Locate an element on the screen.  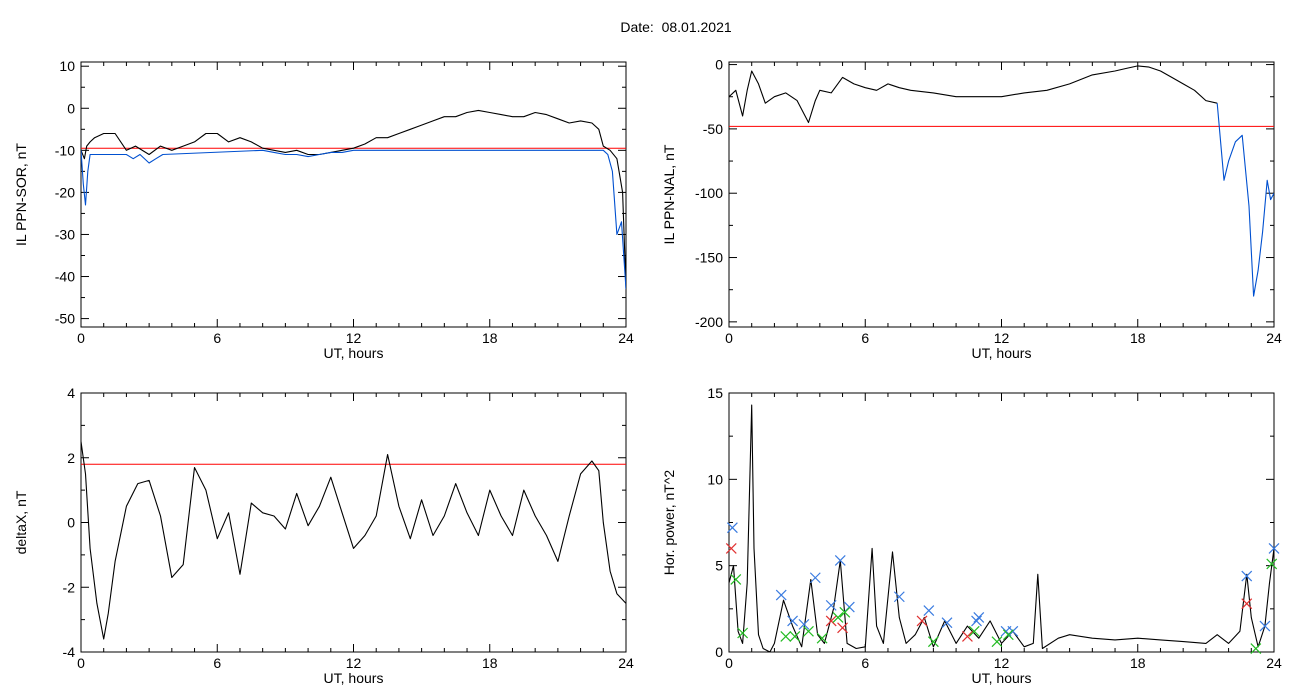
y-tick-label: 2 is located at coordinates (71, 458).